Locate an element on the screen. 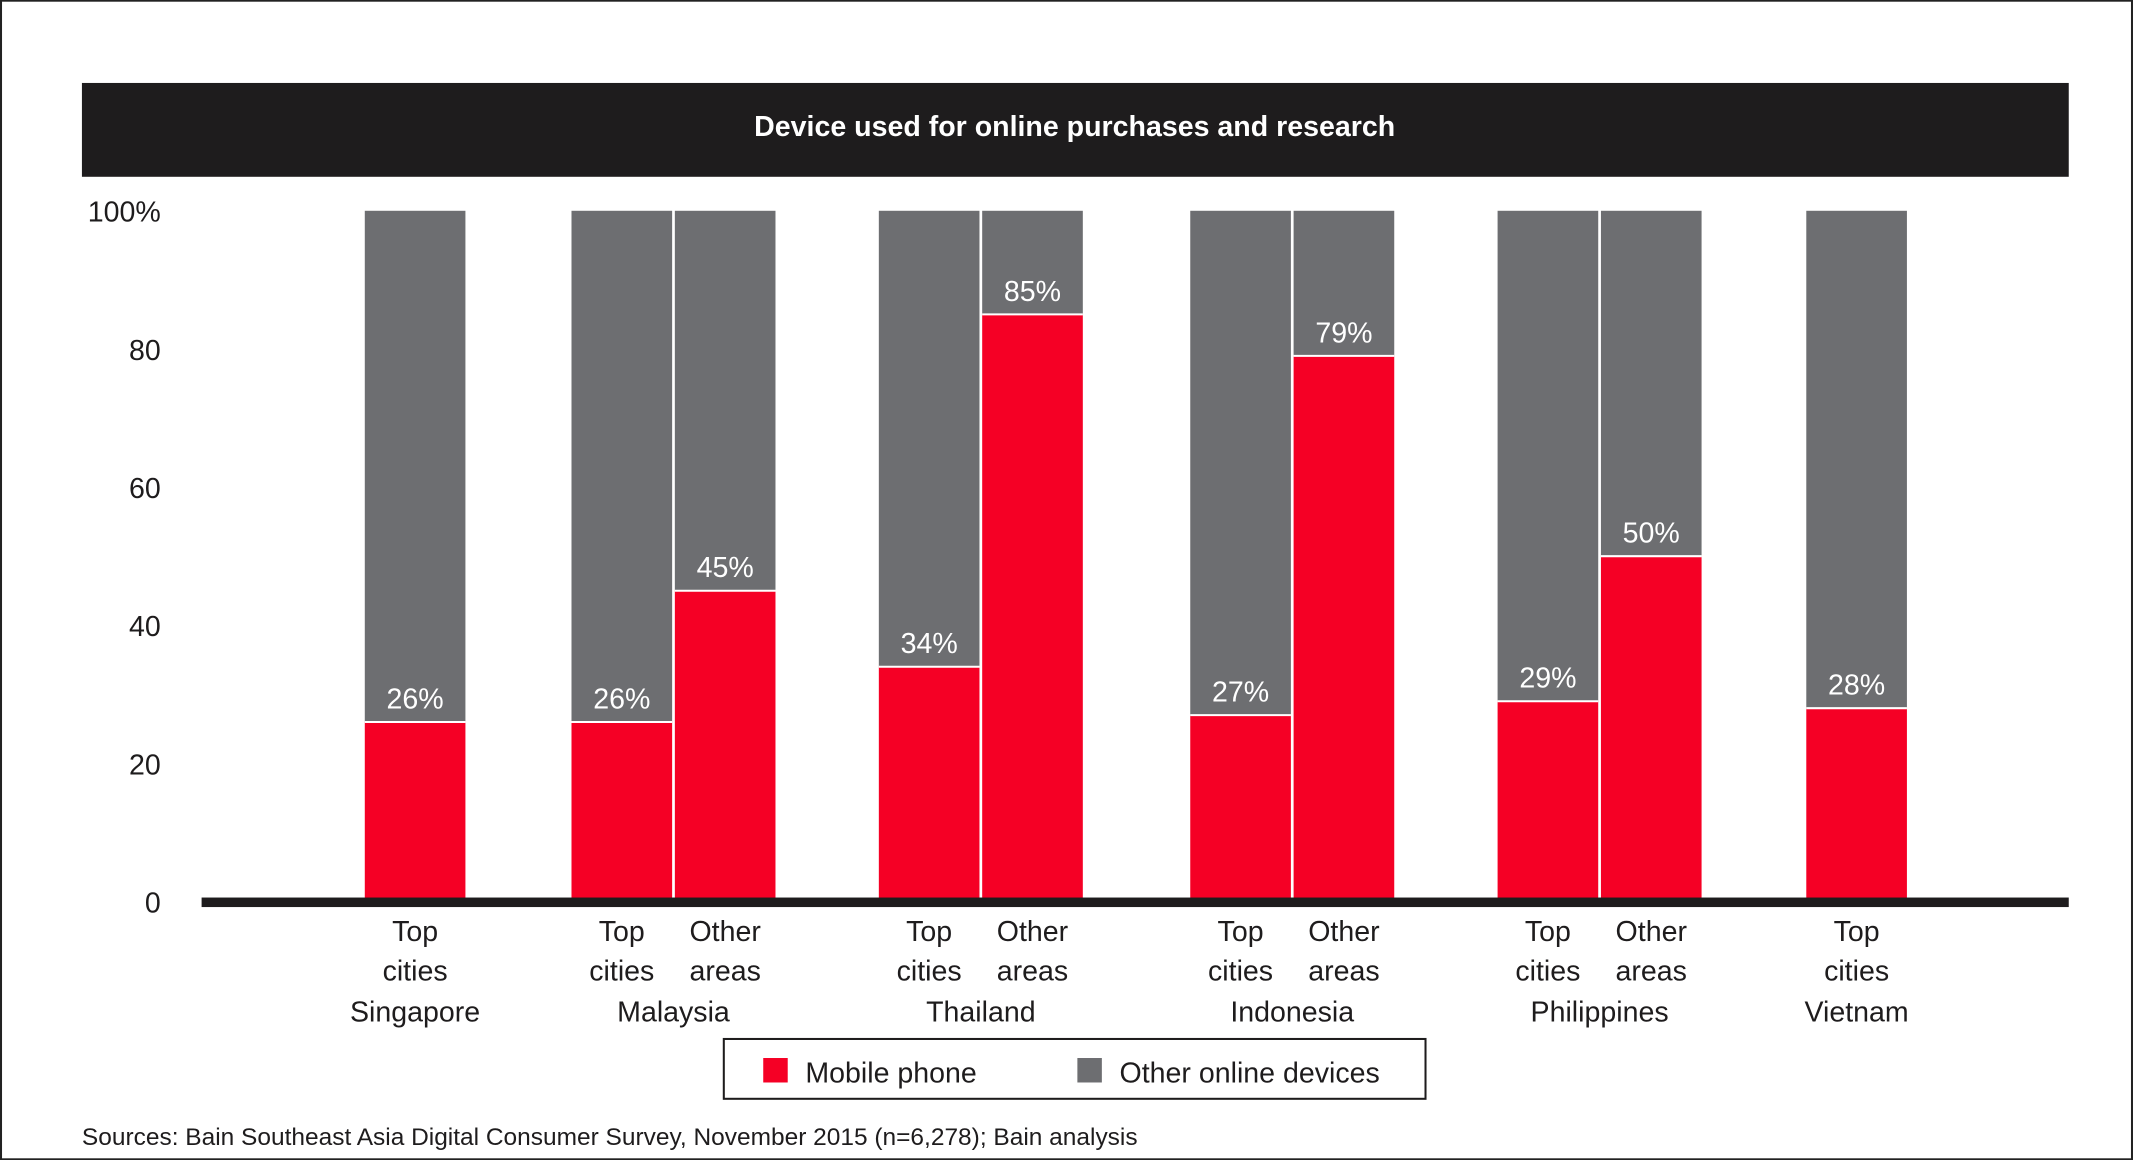  country-label: Singapore is located at coordinates (415, 1012).